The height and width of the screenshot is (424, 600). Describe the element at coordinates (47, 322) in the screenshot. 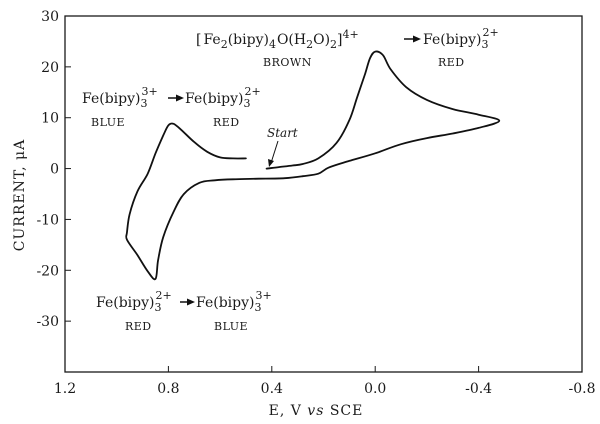

I see `y-tick-label: -30` at that location.